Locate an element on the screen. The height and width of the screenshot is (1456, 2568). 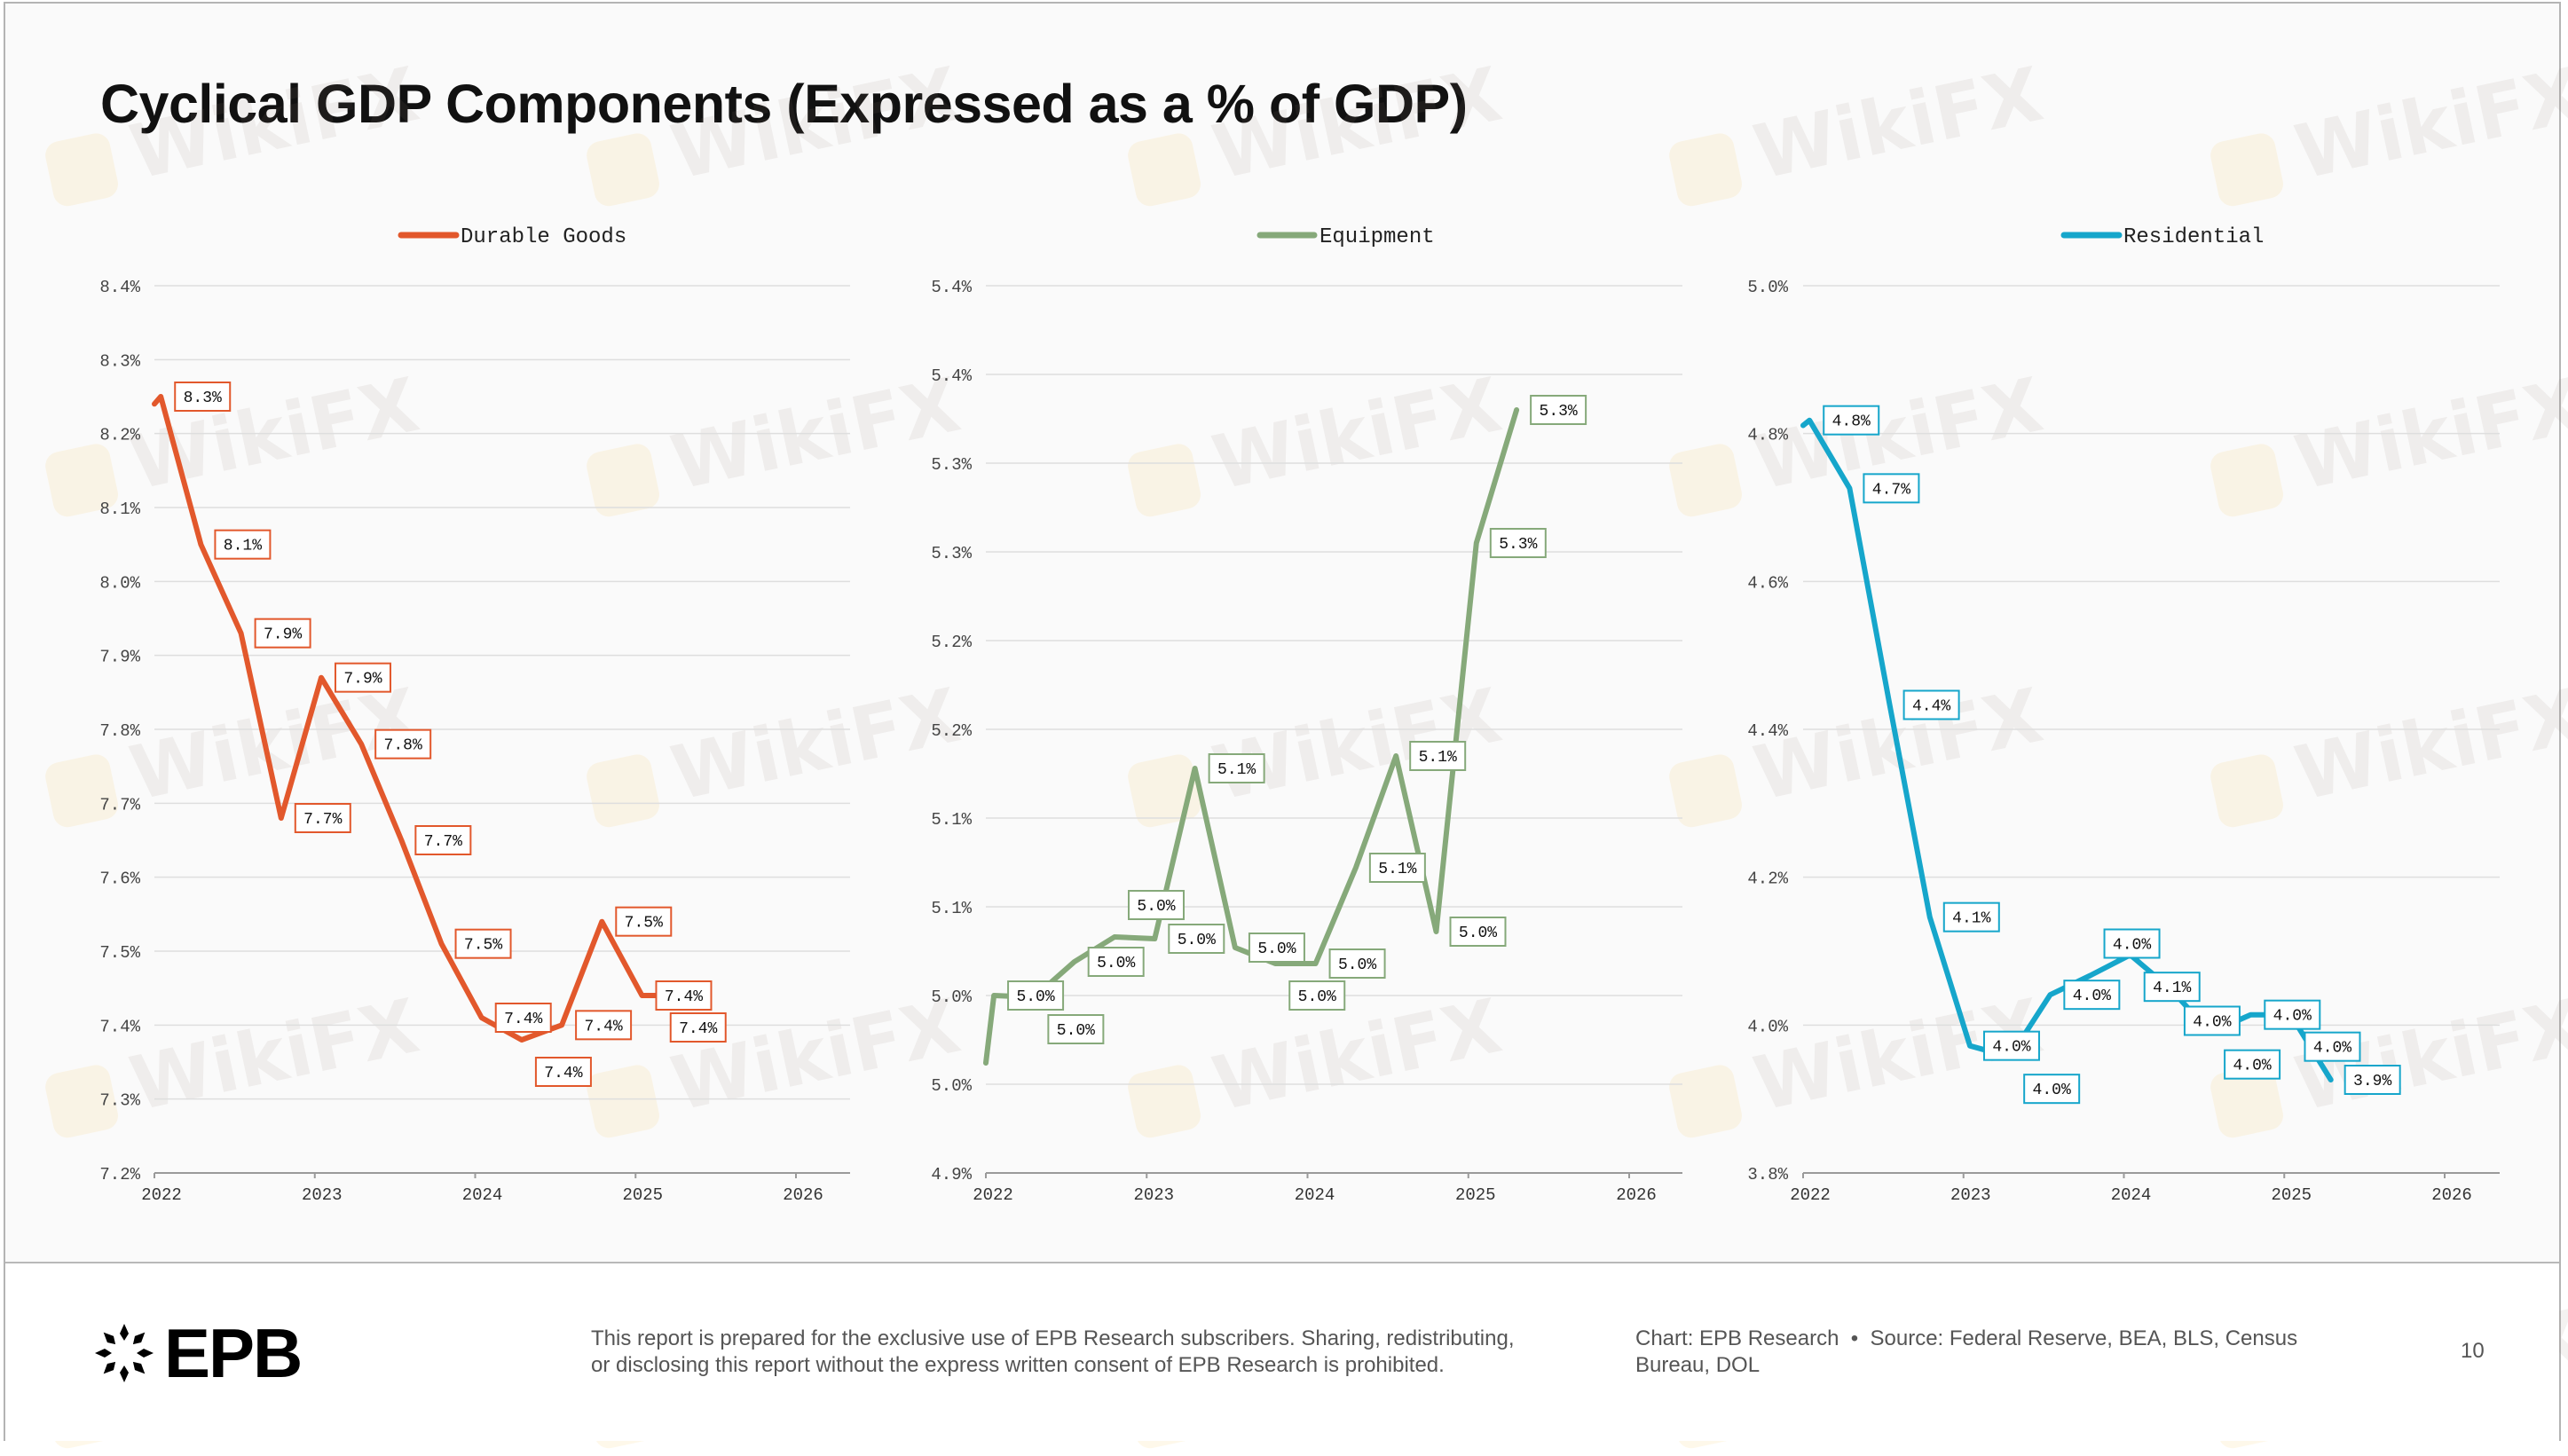
y-tick-label: 7.8% is located at coordinates (119, 731).